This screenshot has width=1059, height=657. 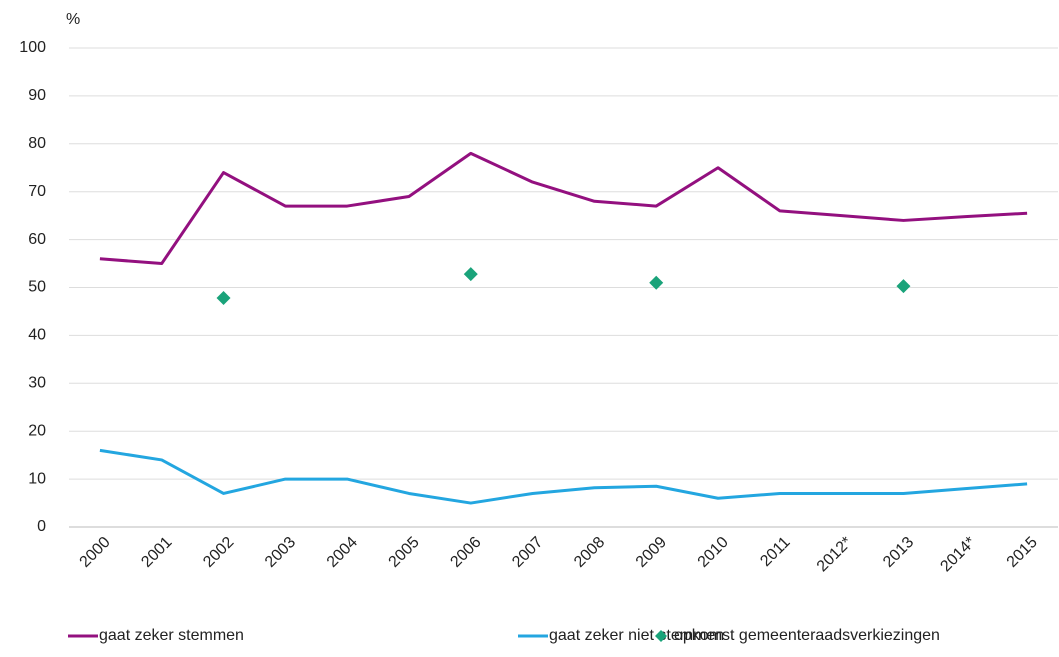 I want to click on x-tick-label: 2007, so click(x=527, y=552).